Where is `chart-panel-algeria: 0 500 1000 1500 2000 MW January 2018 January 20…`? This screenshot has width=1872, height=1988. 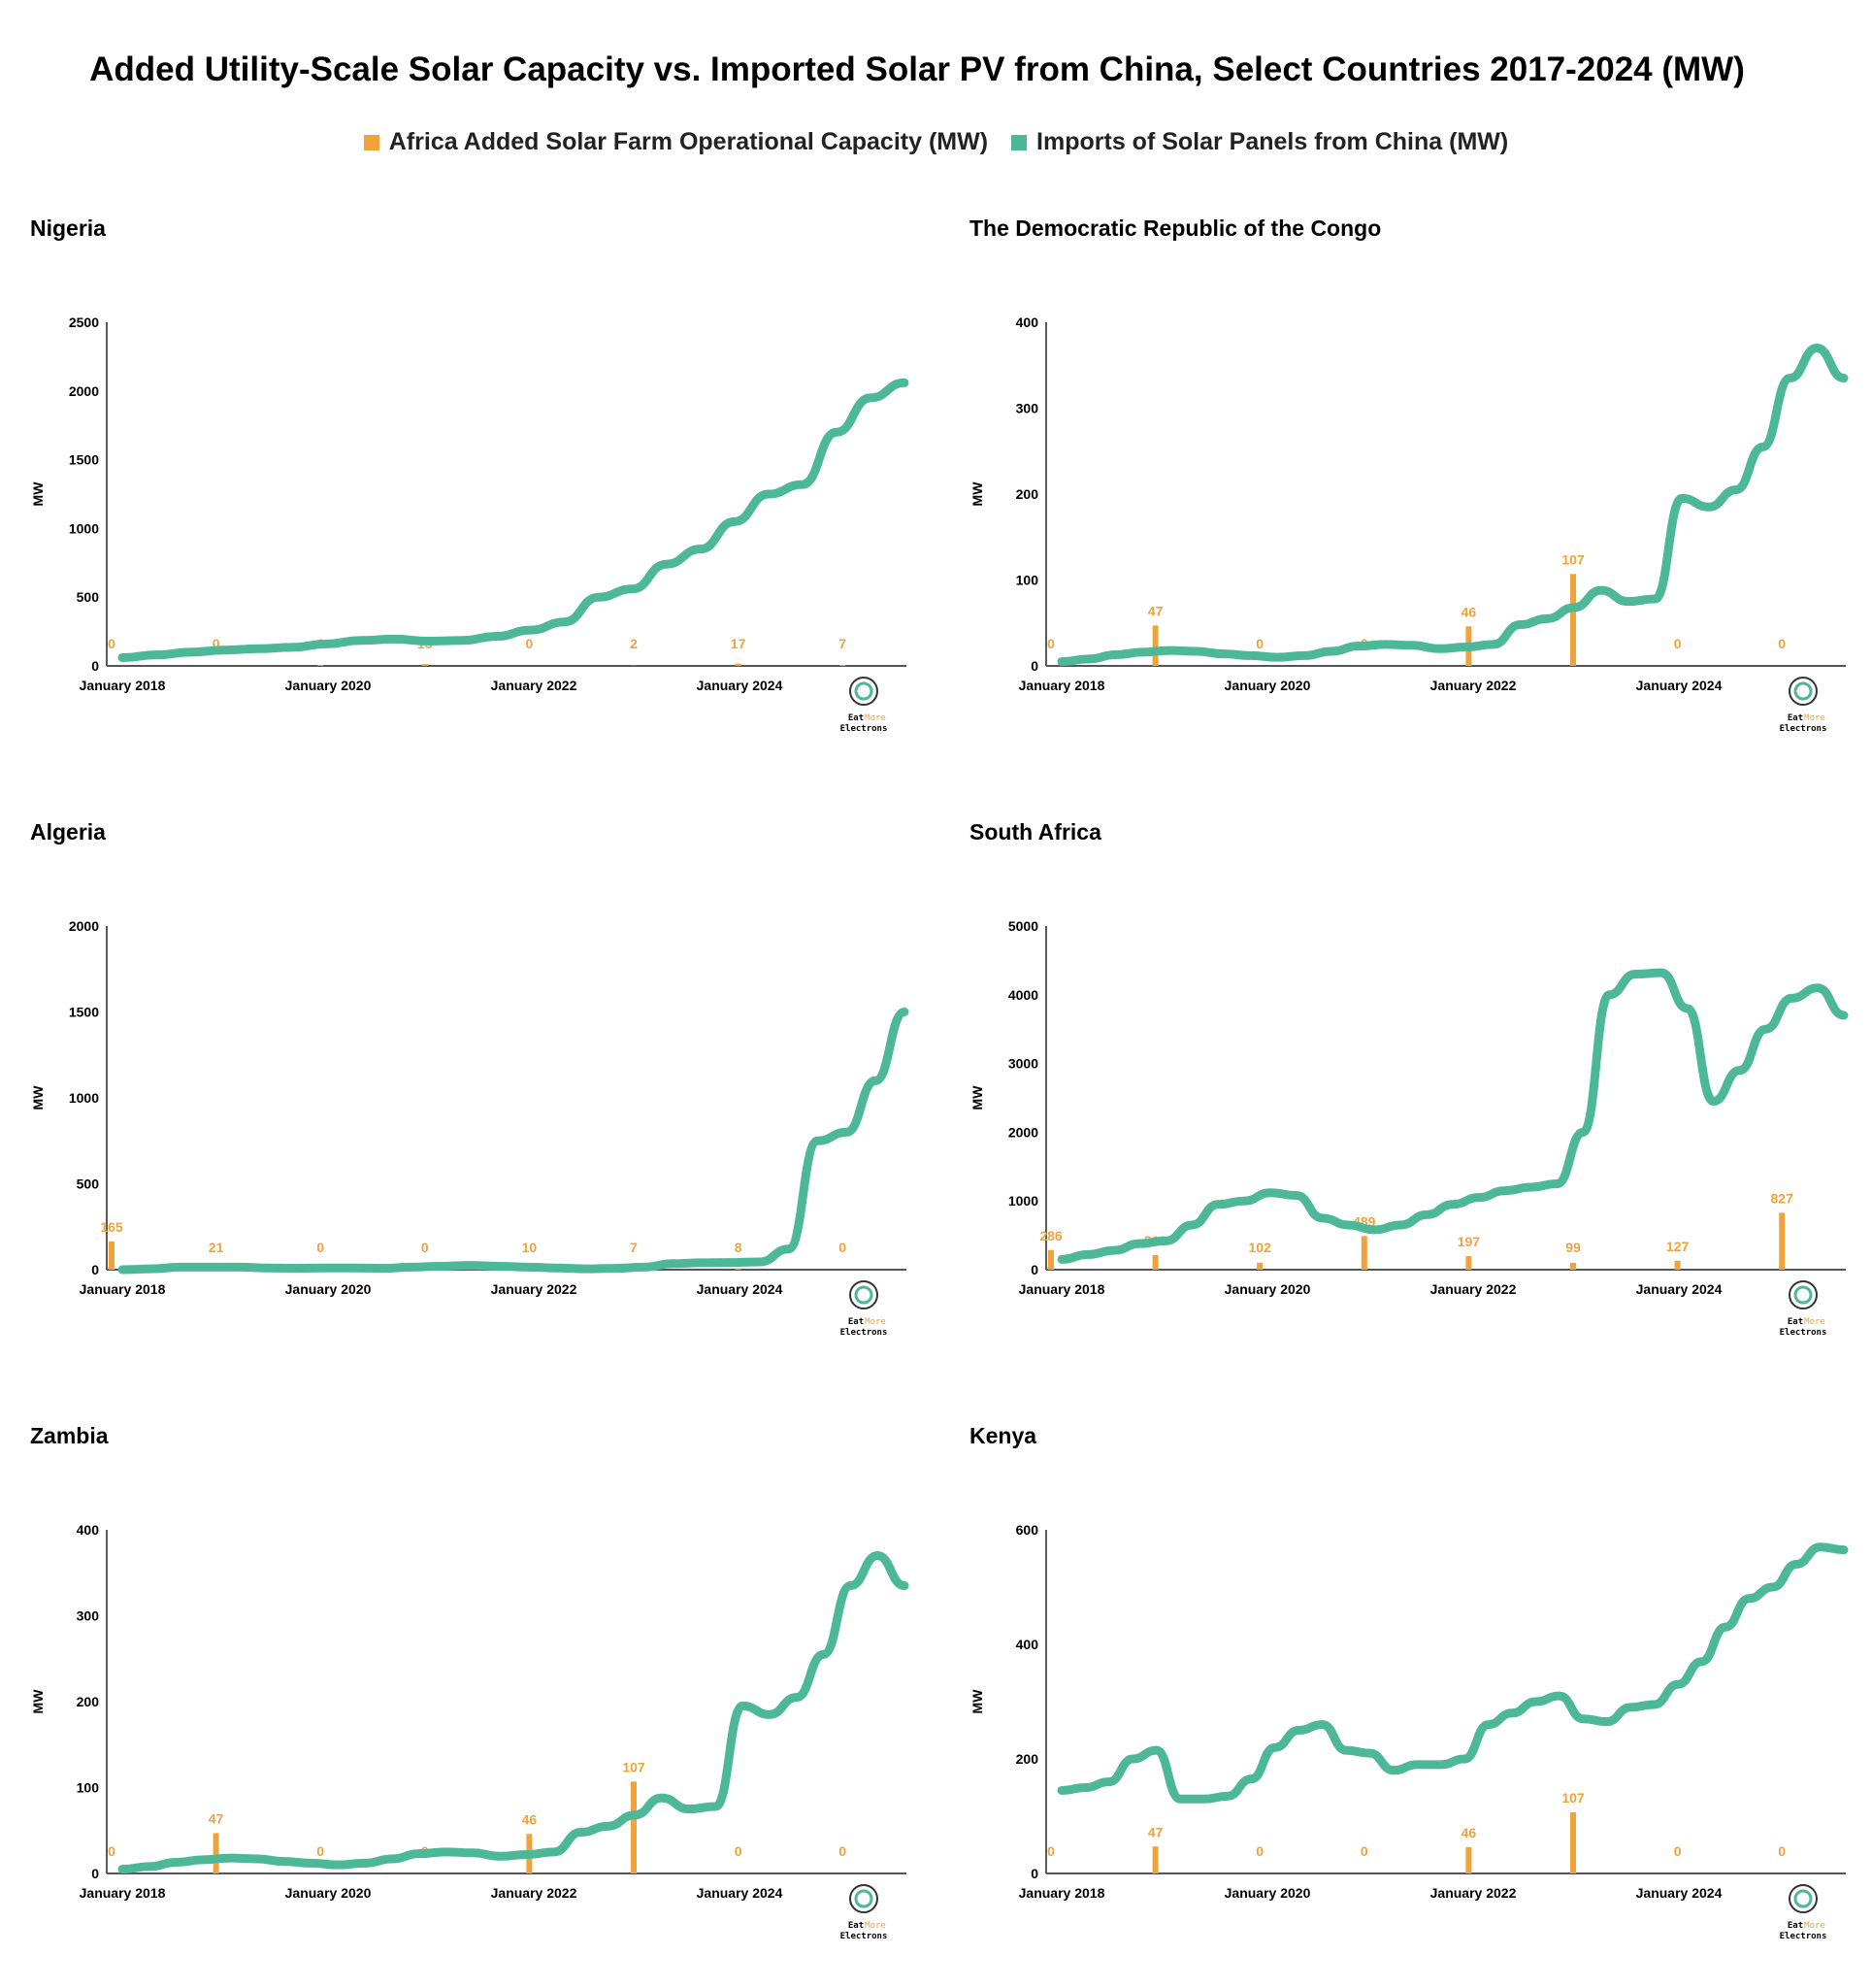 chart-panel-algeria: 0 500 1000 1500 2000 MW January 2018 January 20… is located at coordinates (466, 1110).